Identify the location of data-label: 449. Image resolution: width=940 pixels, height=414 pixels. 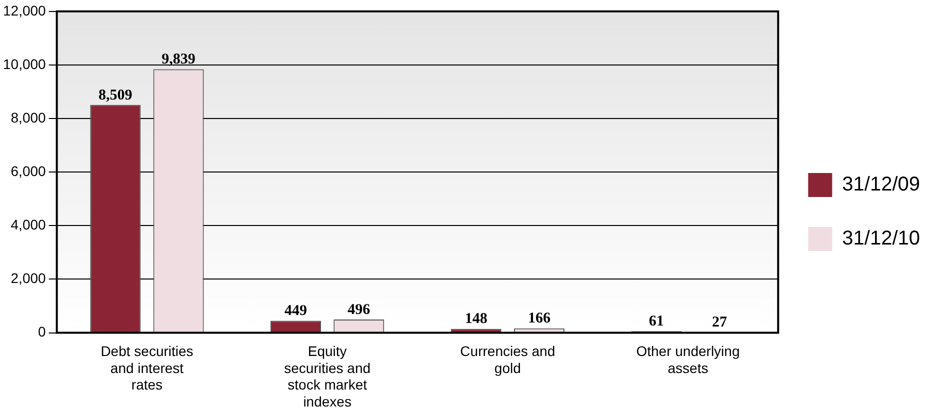
(296, 311).